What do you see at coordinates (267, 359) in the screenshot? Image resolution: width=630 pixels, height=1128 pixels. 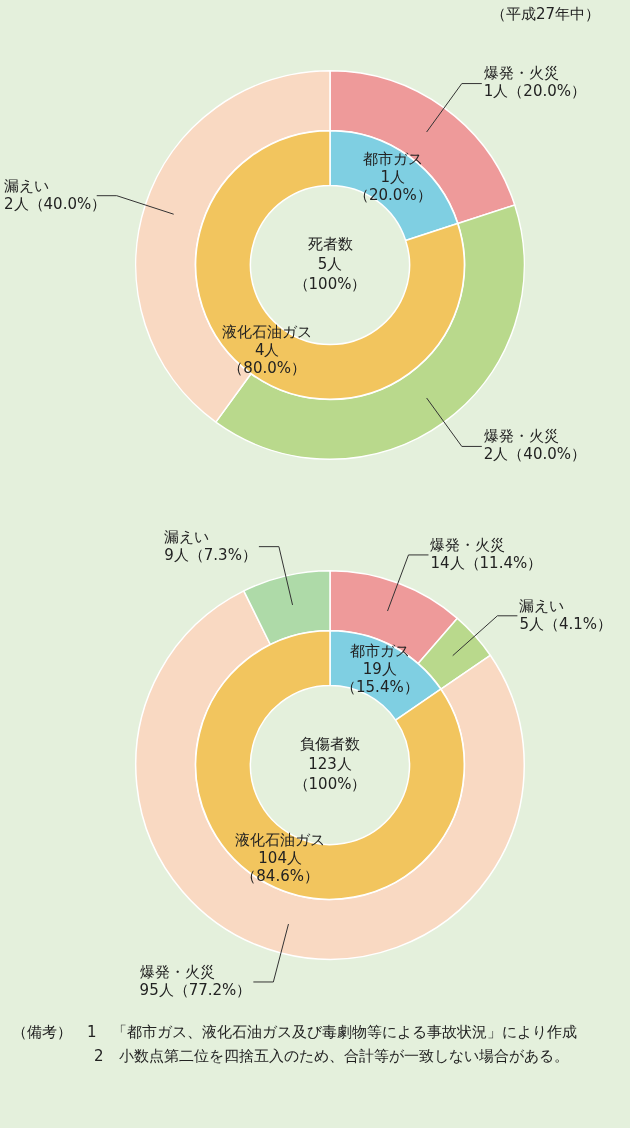 I see `data-label: 4人（80.0%）` at bounding box center [267, 359].